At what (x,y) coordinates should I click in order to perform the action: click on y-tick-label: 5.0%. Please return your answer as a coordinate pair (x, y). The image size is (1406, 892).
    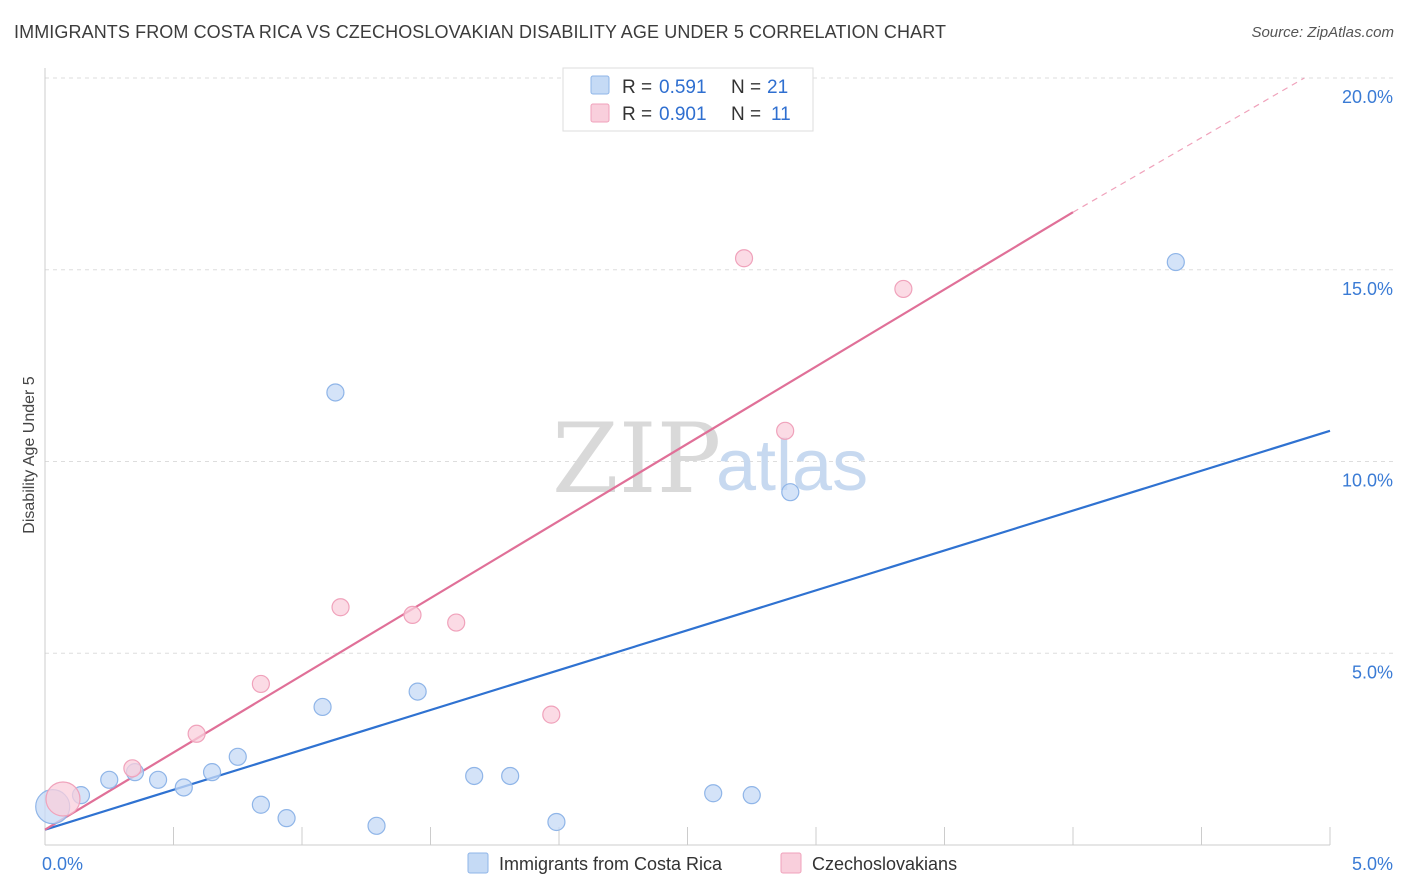
    Looking at the image, I should click on (1372, 672).